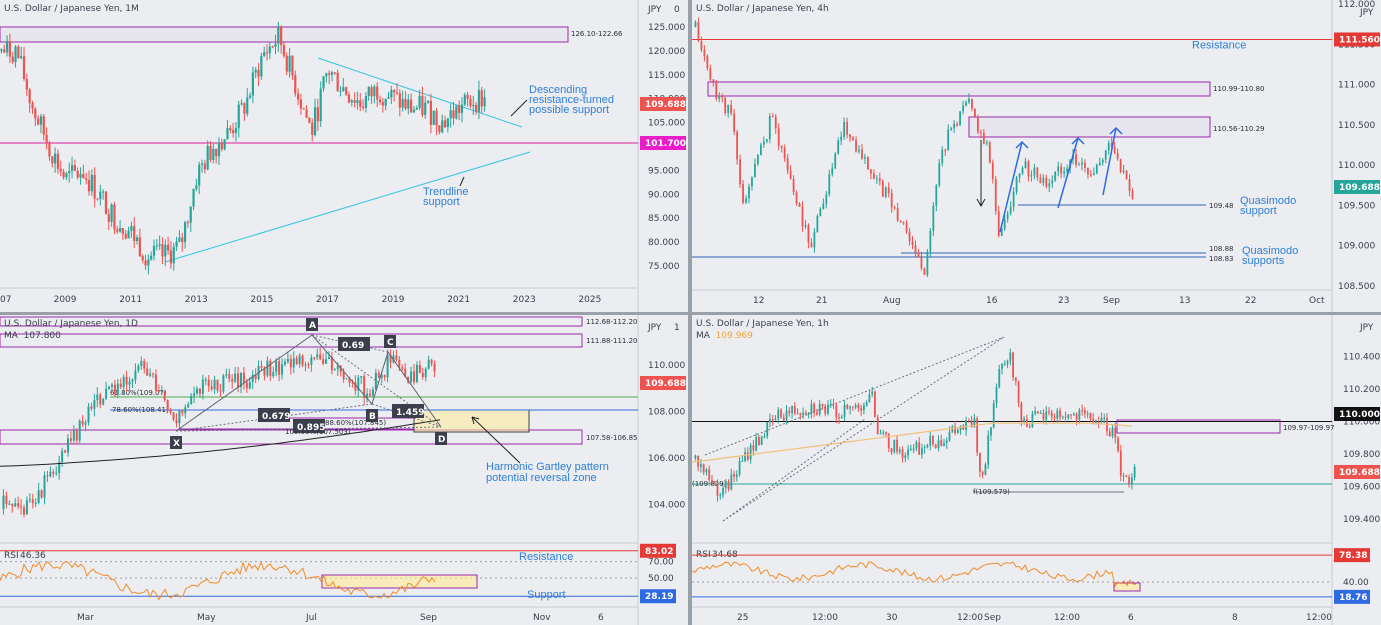 This screenshot has height=625, width=1381. Describe the element at coordinates (1367, 328) in the screenshot. I see `currency-label: JPY` at that location.